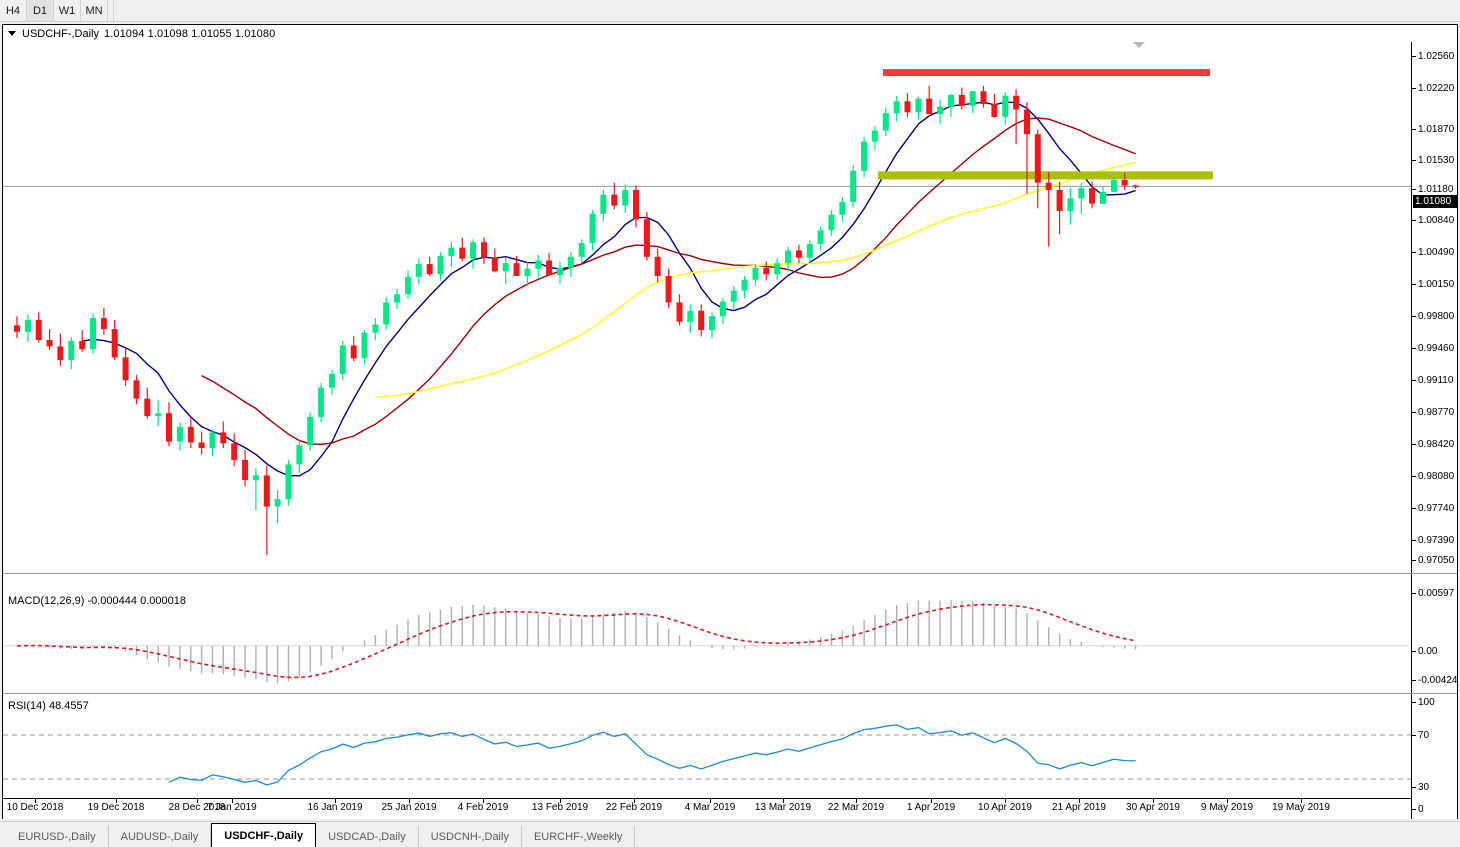 This screenshot has width=1460, height=847. What do you see at coordinates (12, 33) in the screenshot?
I see `chevron-down-icon` at bounding box center [12, 33].